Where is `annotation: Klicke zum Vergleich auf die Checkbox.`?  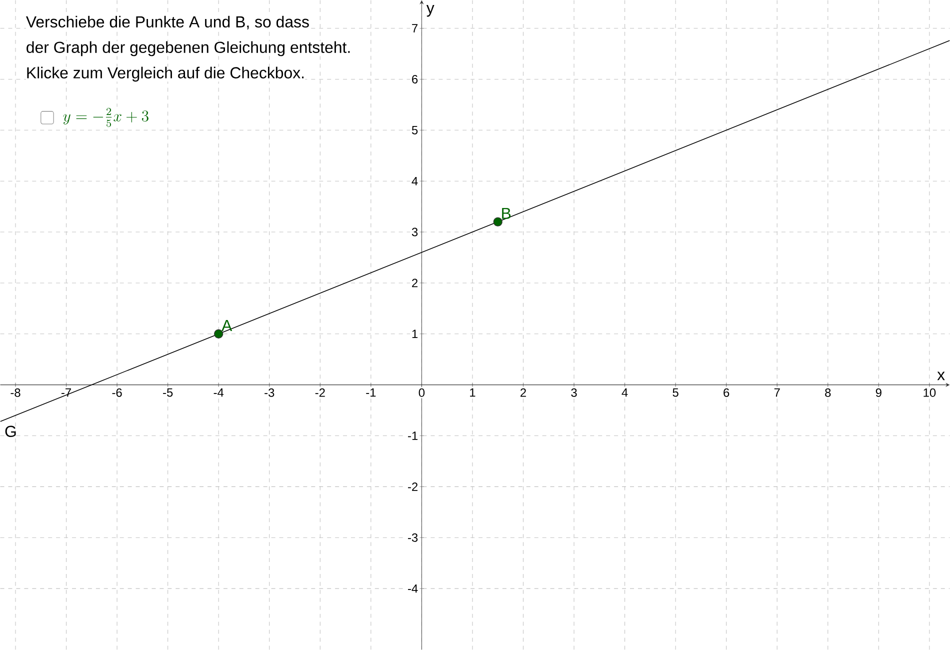 annotation: Klicke zum Vergleich auf die Checkbox. is located at coordinates (165, 74).